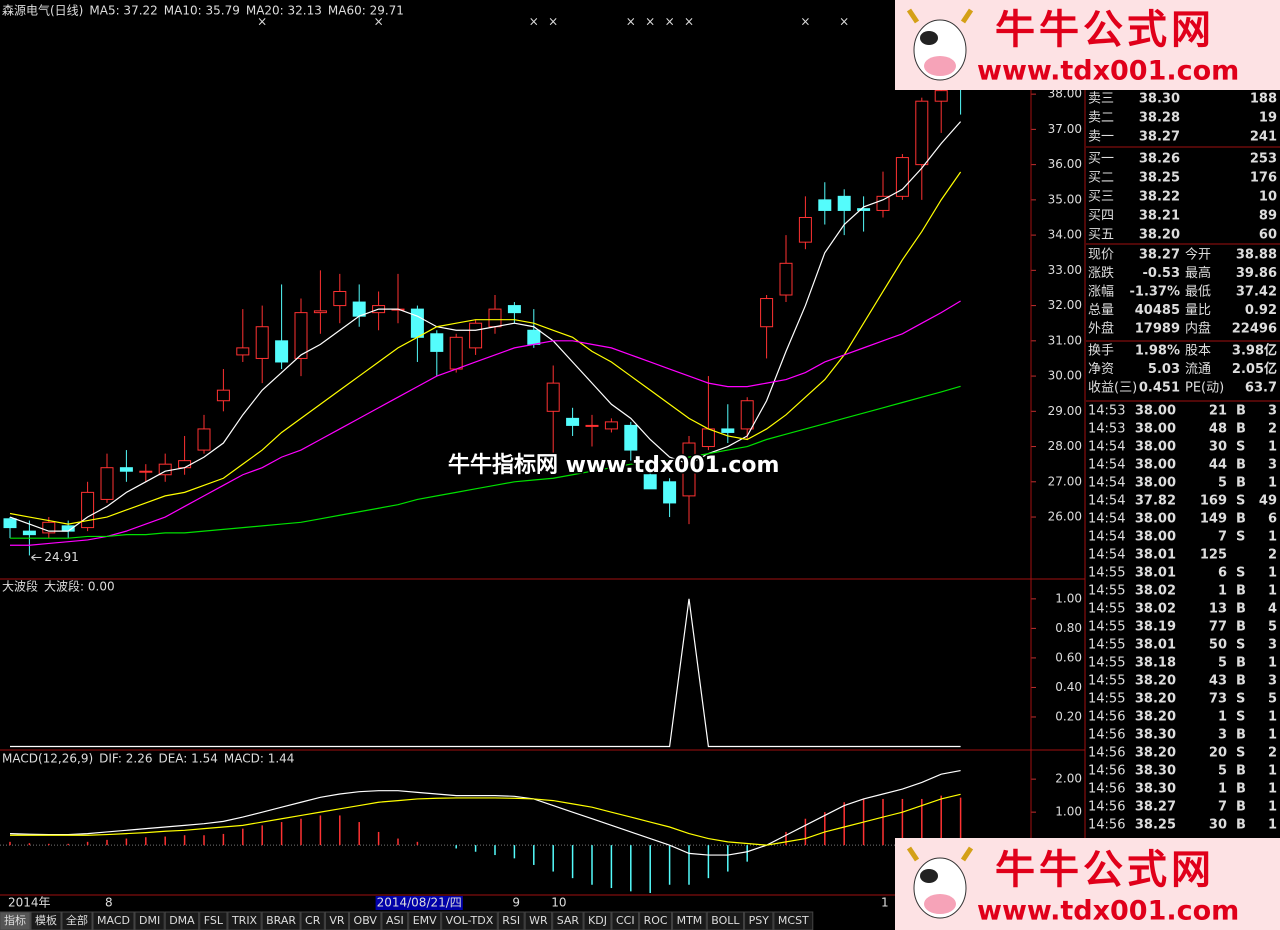  Describe the element at coordinates (20, 586) in the screenshot. I see `legend-item: 大波段` at that location.